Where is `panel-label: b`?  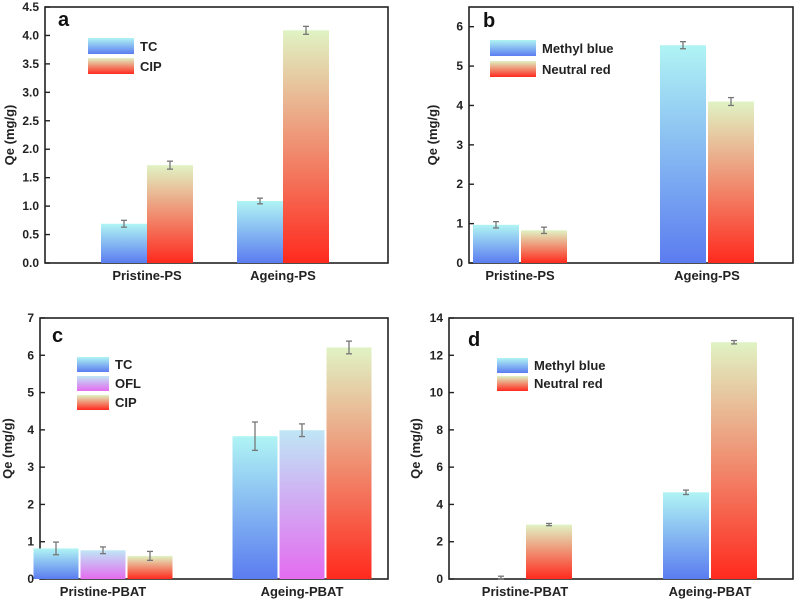 panel-label: b is located at coordinates (489, 21).